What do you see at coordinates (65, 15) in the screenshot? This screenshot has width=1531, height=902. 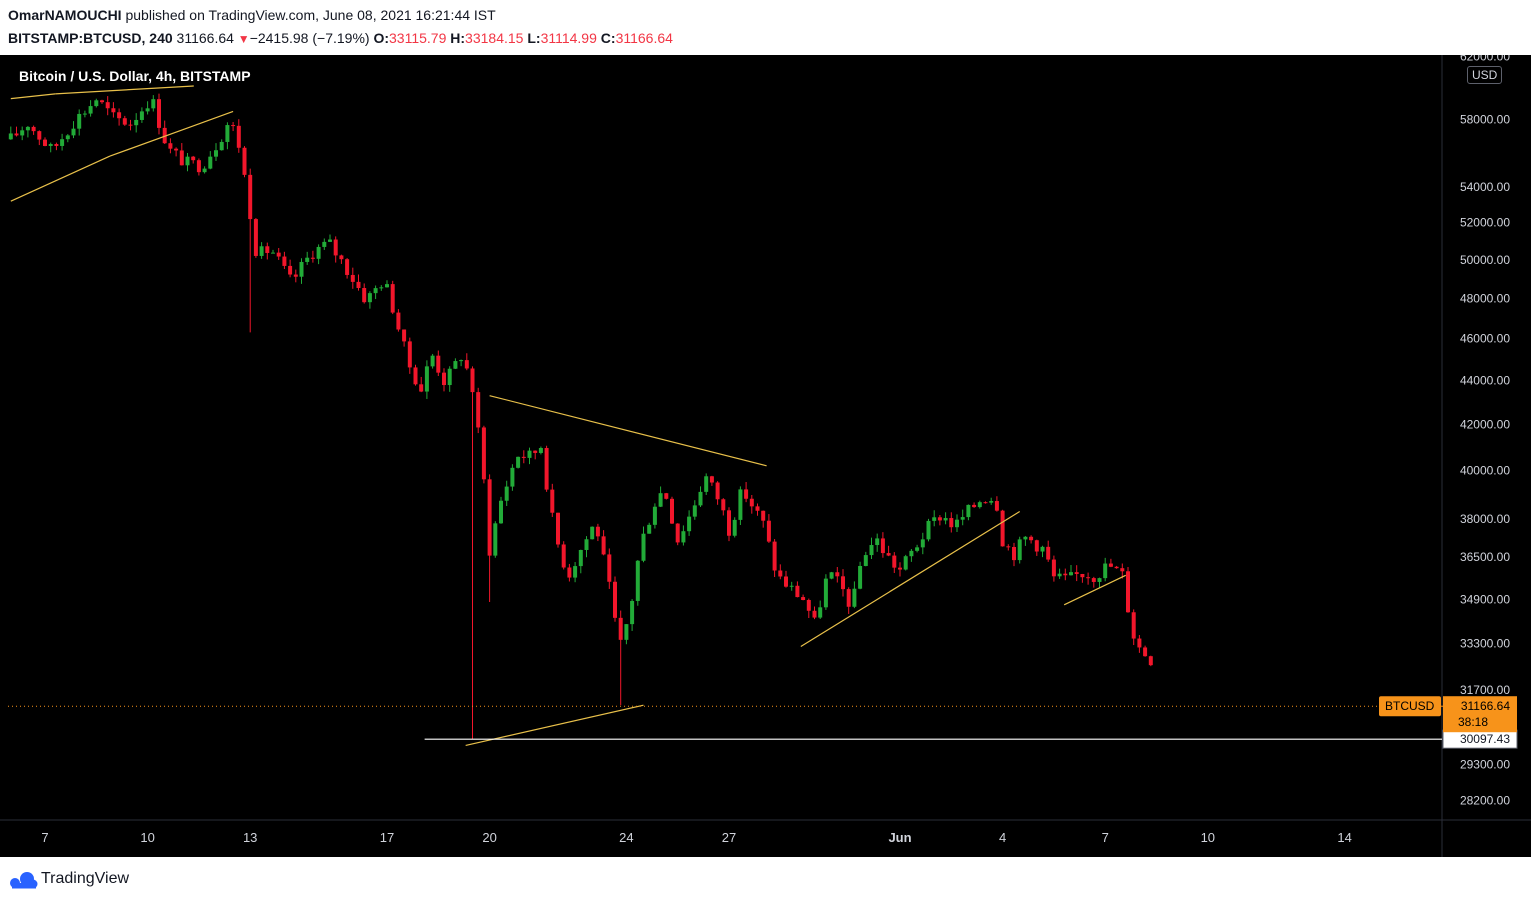 I see `author-name: OmarNAMOUCHI` at bounding box center [65, 15].